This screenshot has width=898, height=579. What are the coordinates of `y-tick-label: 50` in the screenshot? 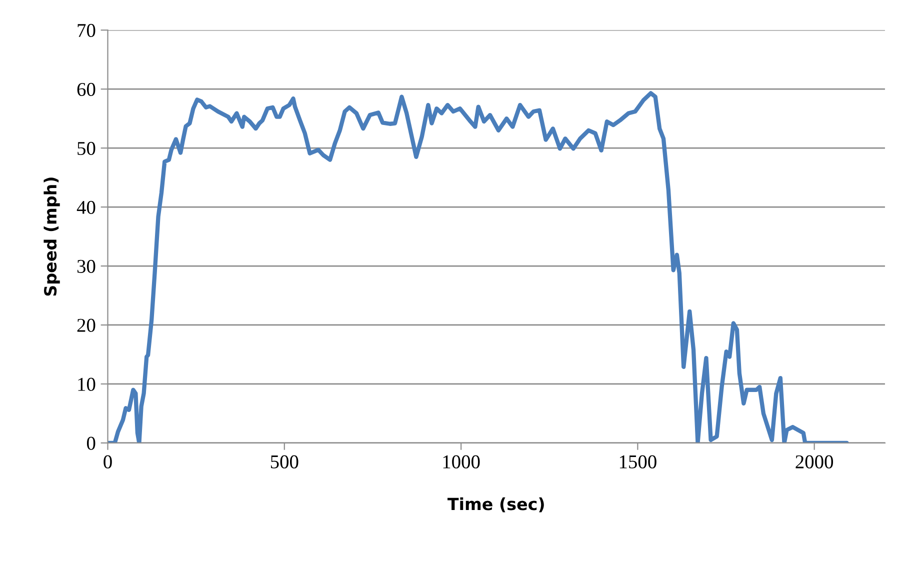 It's located at (87, 148).